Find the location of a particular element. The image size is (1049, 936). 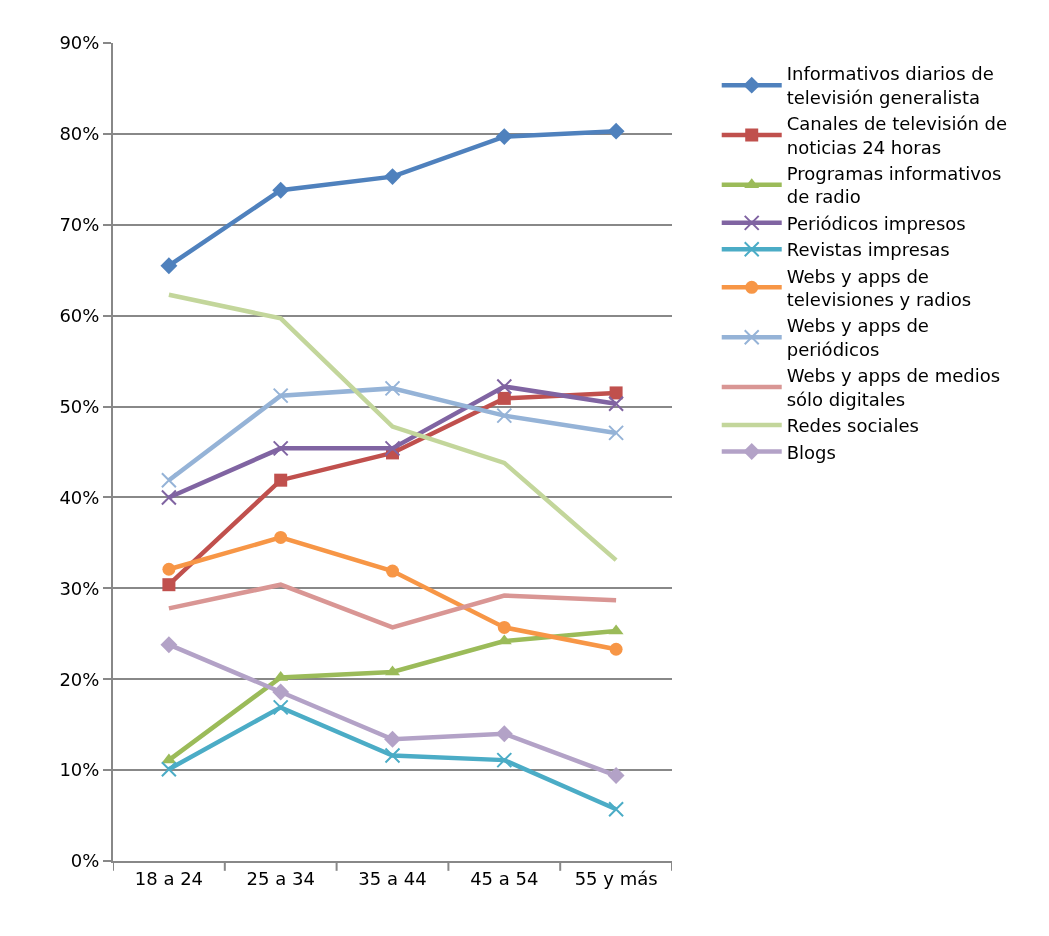

x-tick-label: 18 a 24 is located at coordinates (169, 878).